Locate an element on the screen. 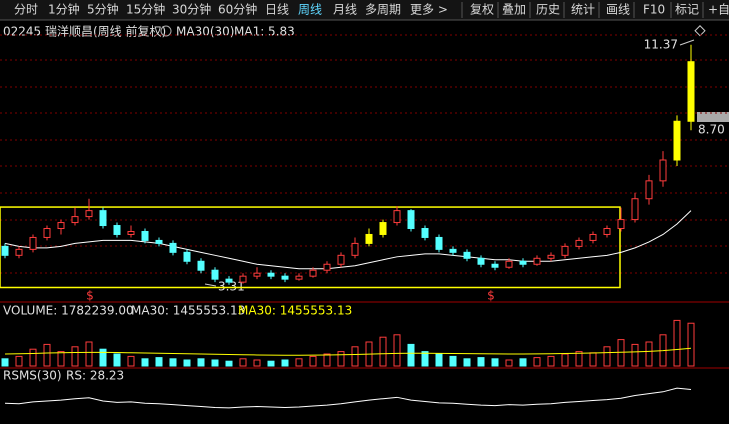  icon is located at coordinates (166, 31).